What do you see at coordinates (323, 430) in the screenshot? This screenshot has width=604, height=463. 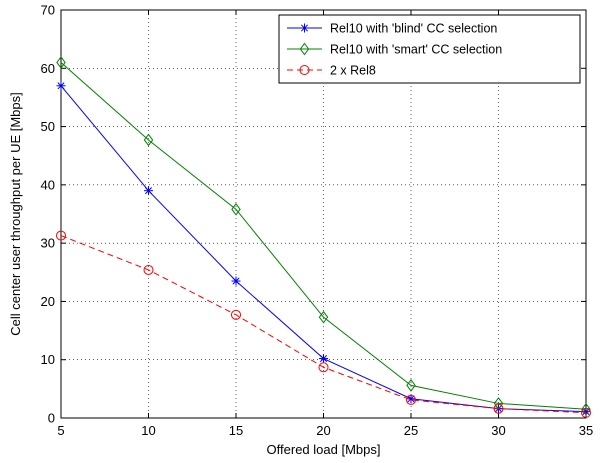 I see `x-tick-label: 20` at bounding box center [323, 430].